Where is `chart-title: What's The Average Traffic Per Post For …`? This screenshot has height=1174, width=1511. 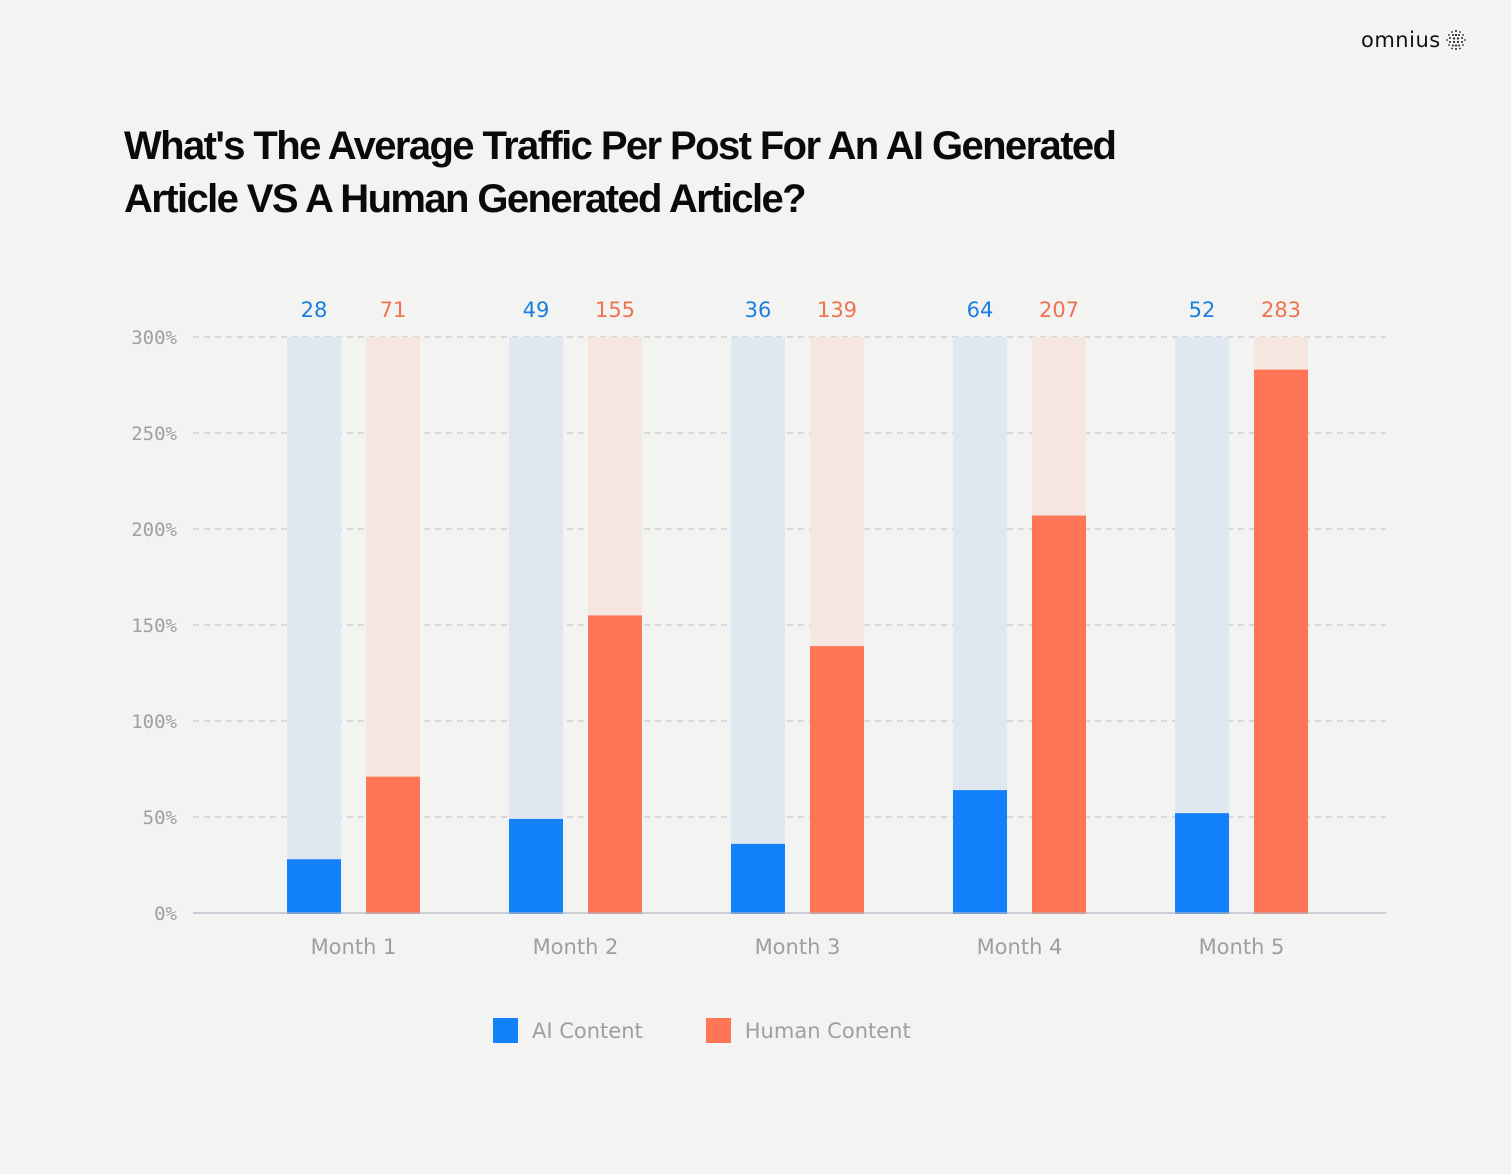
chart-title: What's The Average Traffic Per Post For … is located at coordinates (649, 173).